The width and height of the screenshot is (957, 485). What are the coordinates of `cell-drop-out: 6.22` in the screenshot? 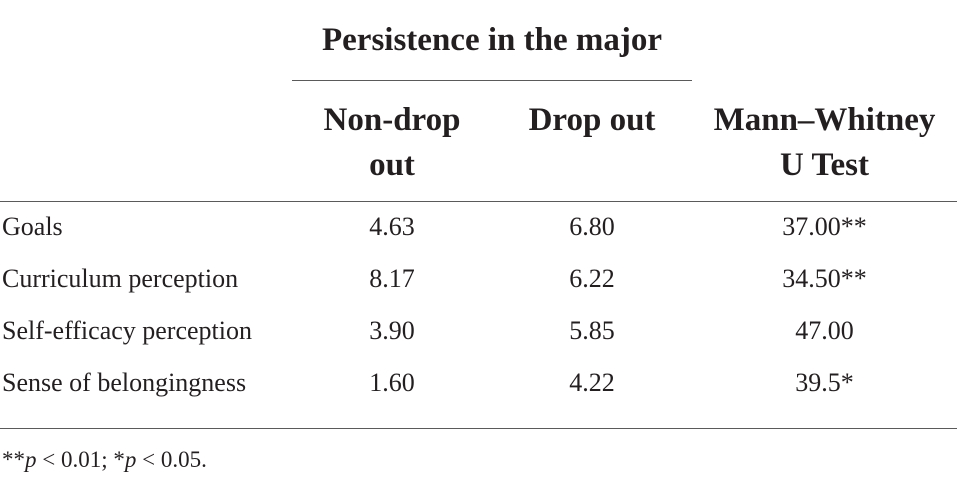 It's located at (592, 278).